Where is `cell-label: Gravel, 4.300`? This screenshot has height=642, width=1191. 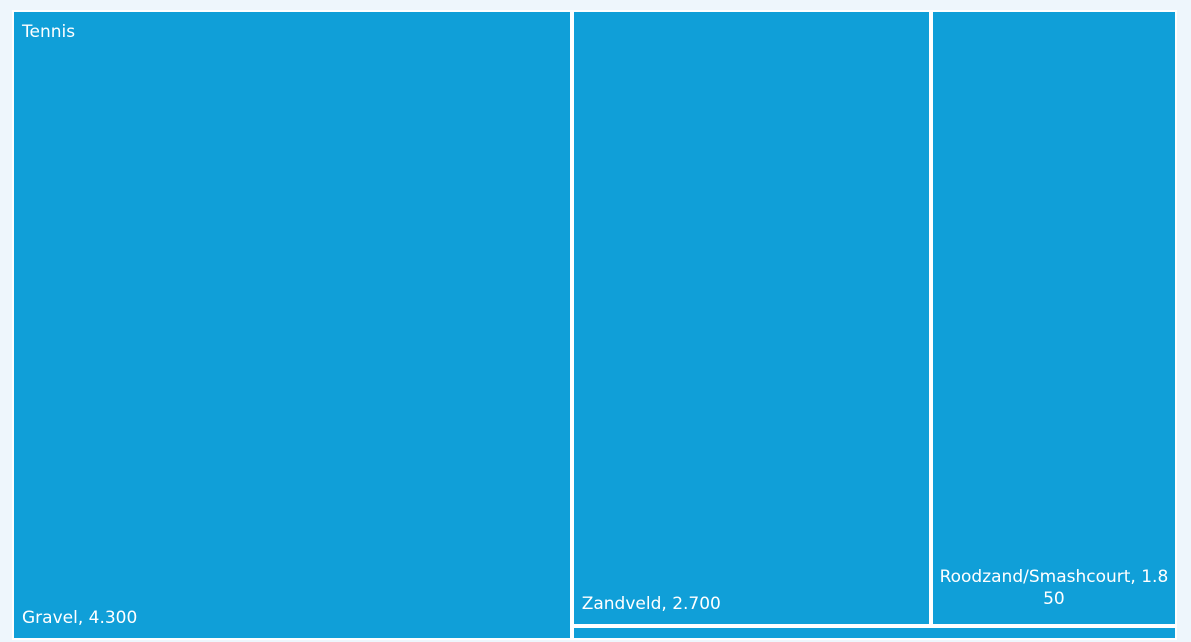
cell-label: Gravel, 4.300 is located at coordinates (80, 618).